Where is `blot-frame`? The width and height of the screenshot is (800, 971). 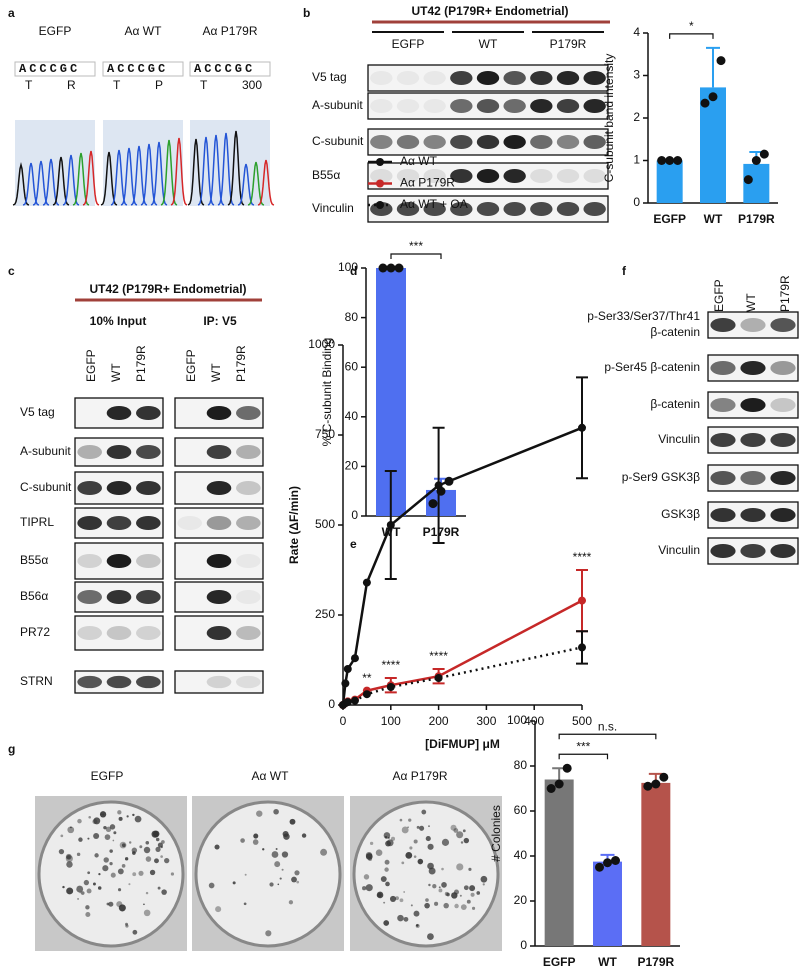 blot-frame is located at coordinates (219, 523).